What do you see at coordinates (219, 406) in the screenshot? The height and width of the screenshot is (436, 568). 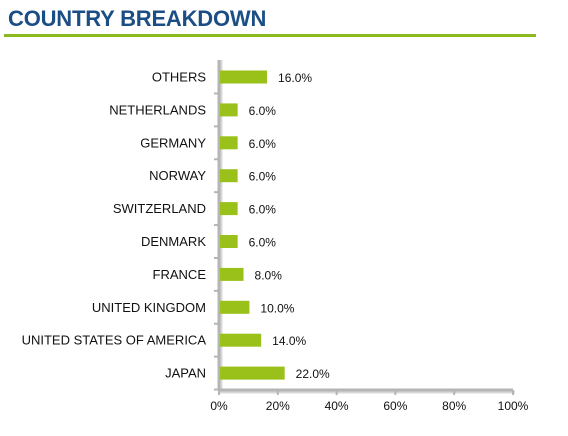 I see `x-tick-label: 0%` at bounding box center [219, 406].